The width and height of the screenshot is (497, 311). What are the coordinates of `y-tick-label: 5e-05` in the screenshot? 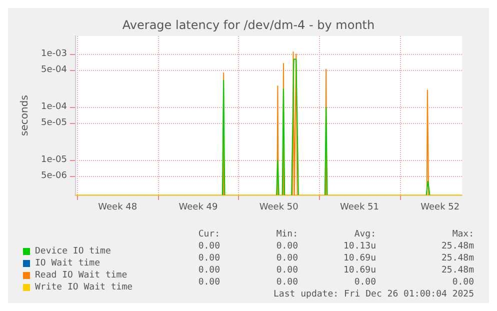 It's located at (54, 123).